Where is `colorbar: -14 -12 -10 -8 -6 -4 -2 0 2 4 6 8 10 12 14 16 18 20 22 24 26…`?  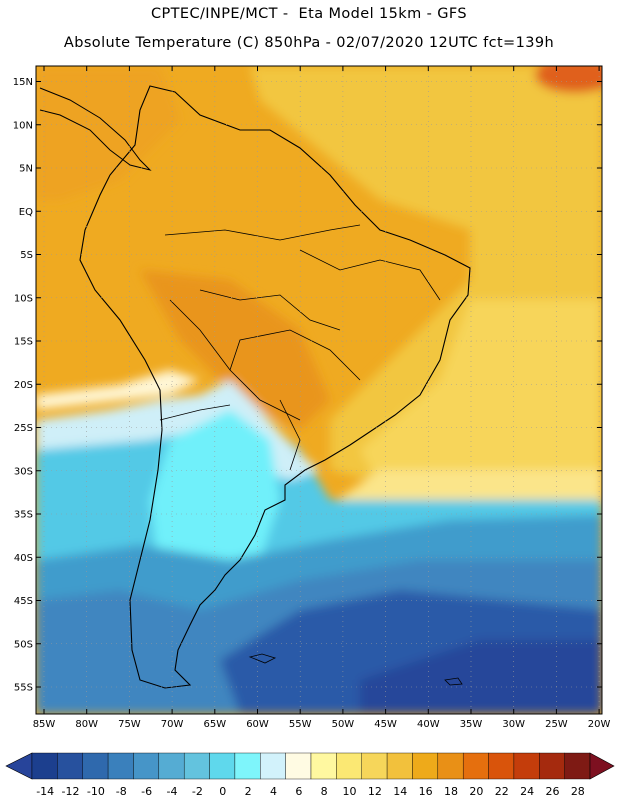 colorbar: -14 -12 -10 -8 -6 -4 -2 0 2 4 6 8 10 12 14 16 18 20 22 24 26… is located at coordinates (310, 775).